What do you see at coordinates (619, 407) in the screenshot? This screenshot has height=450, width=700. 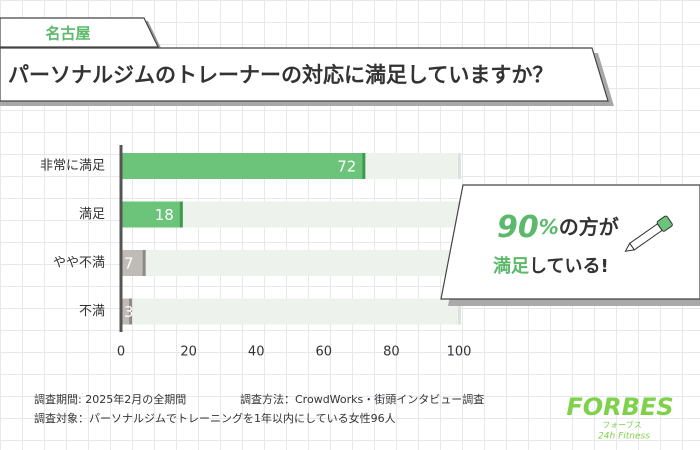 I see `logo-name: FORBES` at bounding box center [619, 407].